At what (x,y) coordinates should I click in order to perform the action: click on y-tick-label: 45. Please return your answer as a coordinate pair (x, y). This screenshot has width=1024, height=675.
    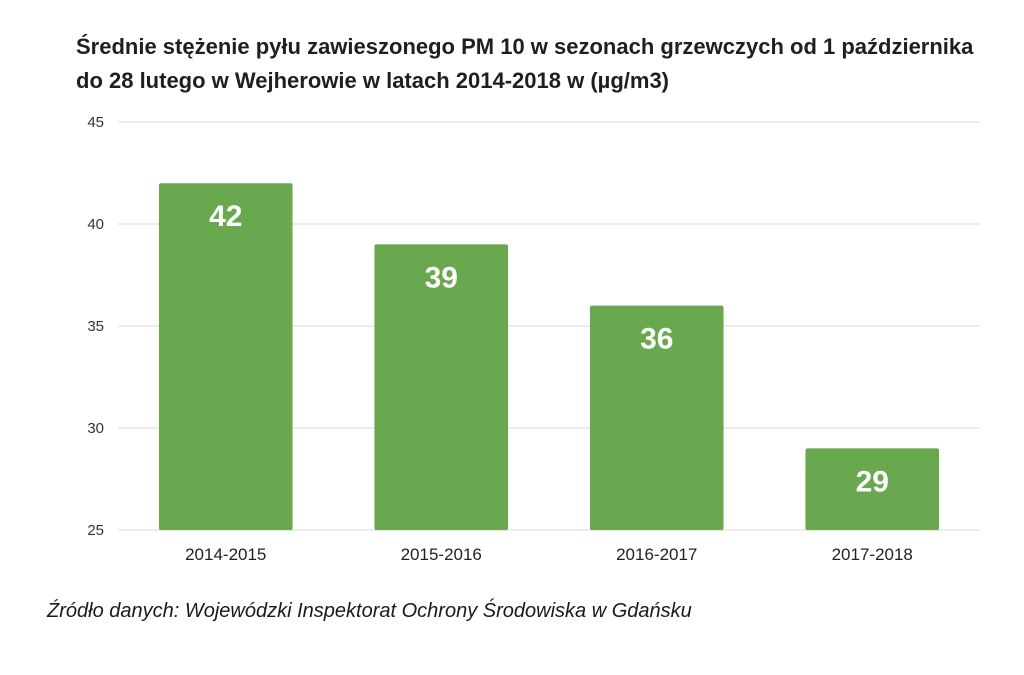
    Looking at the image, I should click on (95, 122).